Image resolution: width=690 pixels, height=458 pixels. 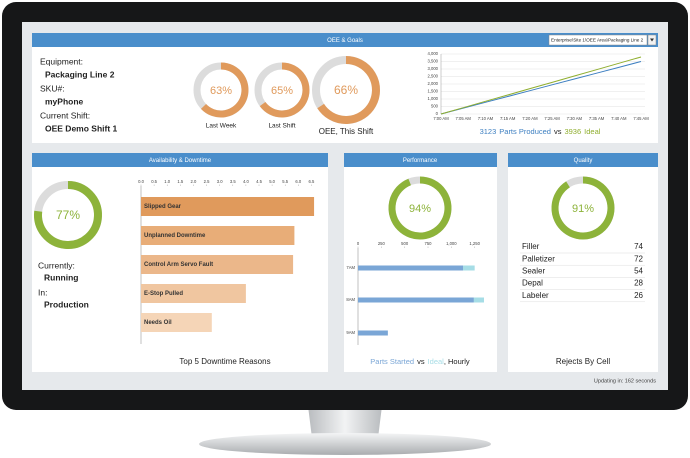 I want to click on table-cell: Sealer, so click(x=533, y=271).